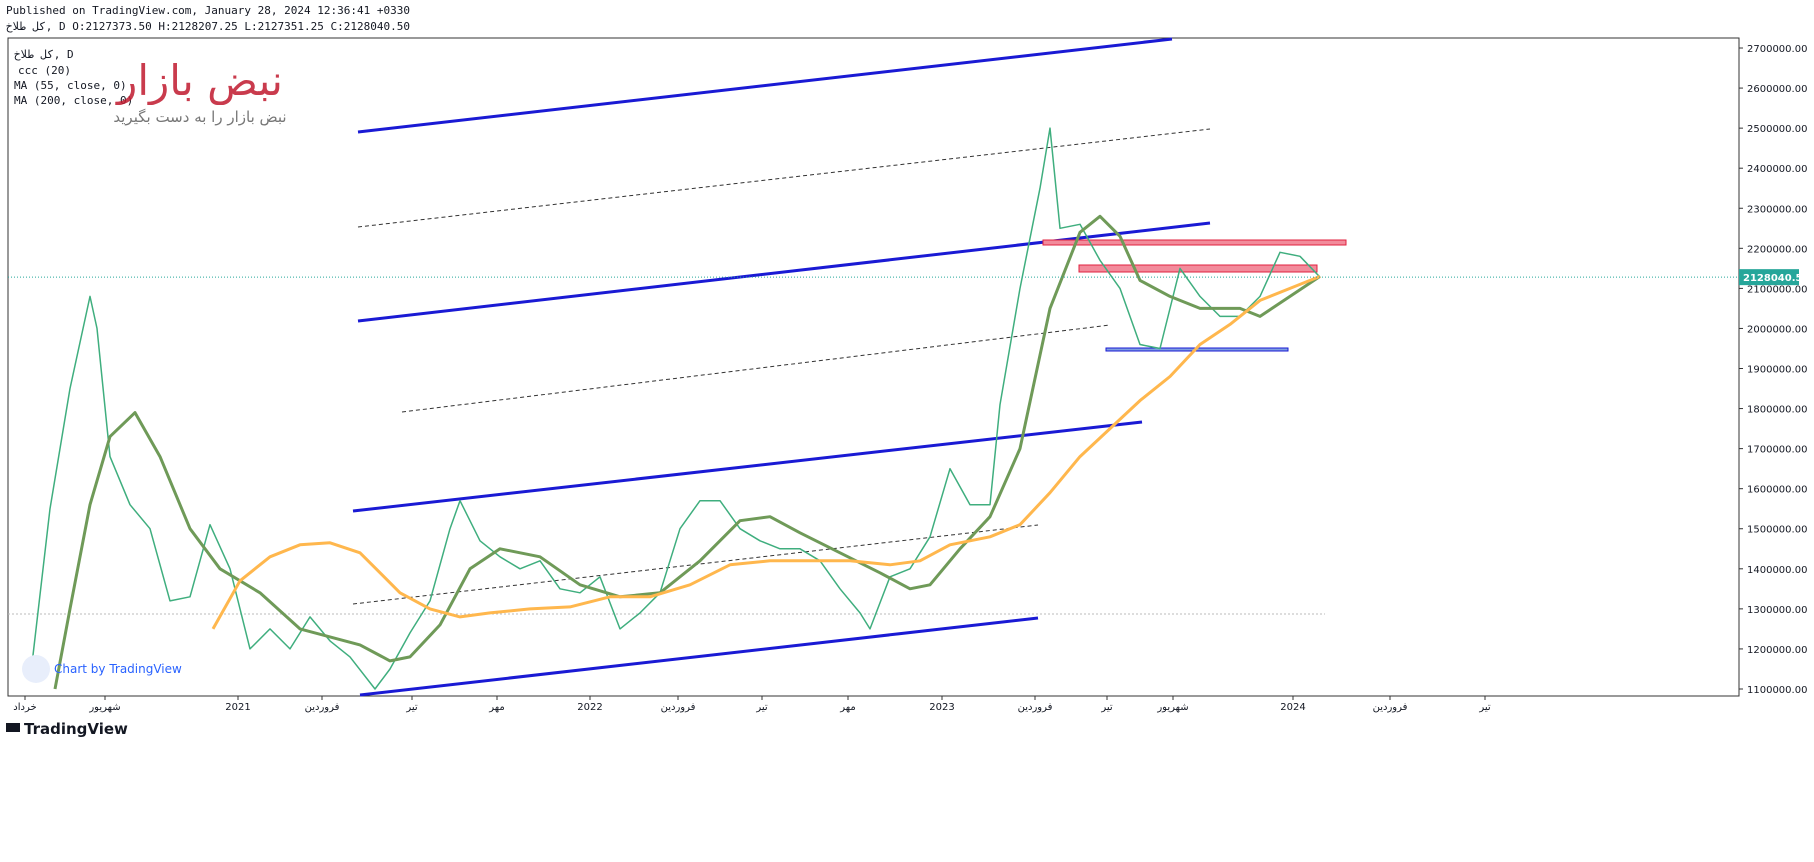 This screenshot has width=1814, height=862. What do you see at coordinates (1777, 450) in the screenshot?
I see `y-tick-label: 1700000.00` at bounding box center [1777, 450].